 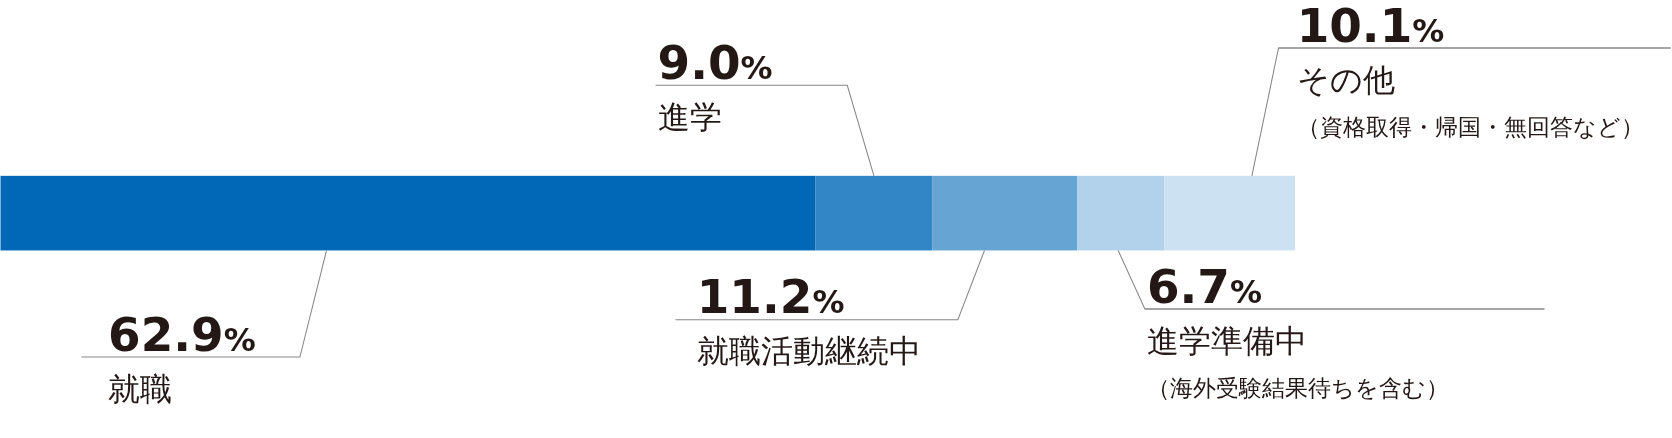 What do you see at coordinates (770, 297) in the screenshot?
I see `data-label: 11.2%` at bounding box center [770, 297].